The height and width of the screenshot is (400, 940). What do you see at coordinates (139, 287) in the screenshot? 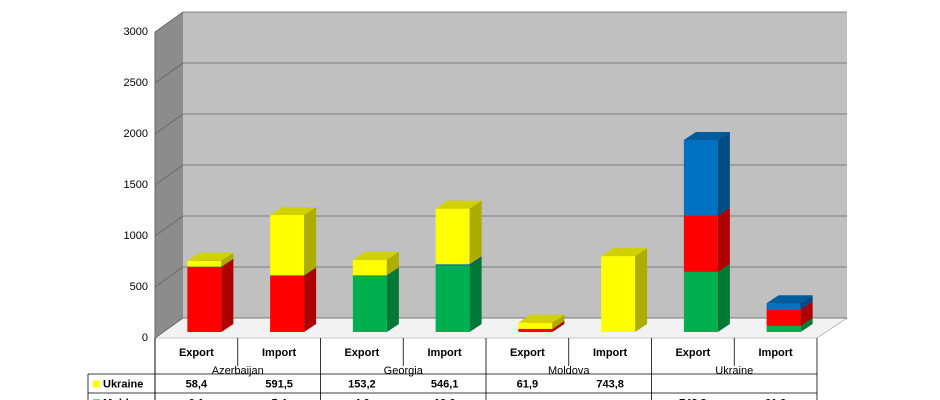
I see `y-tick-label: 500` at bounding box center [139, 287].